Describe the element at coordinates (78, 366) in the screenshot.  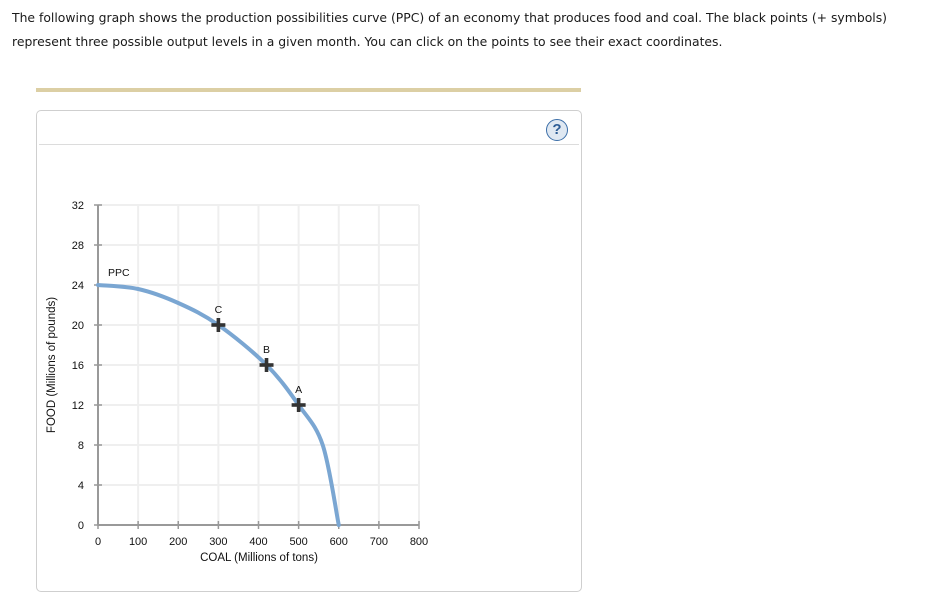
I see `y-tick-label: 16` at that location.